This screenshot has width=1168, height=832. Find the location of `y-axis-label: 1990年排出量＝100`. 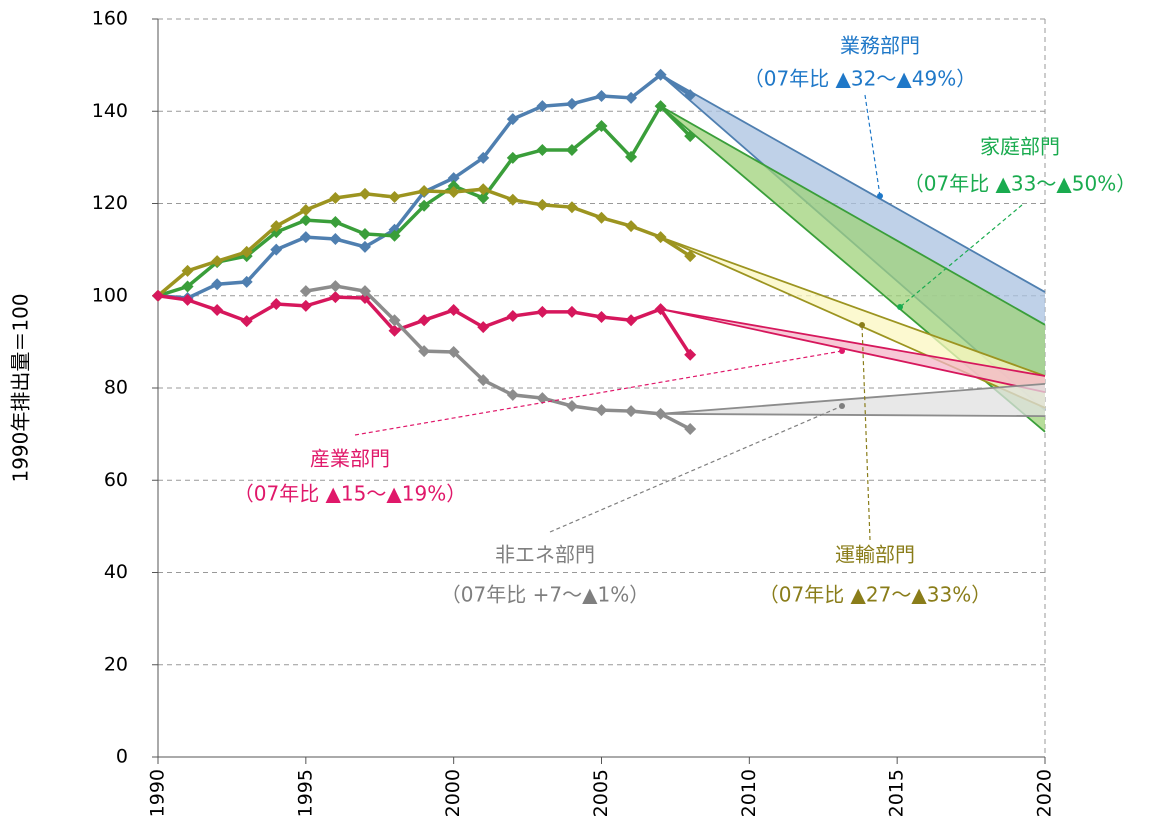

y-axis-label: 1990年排出量＝100 is located at coordinates (21, 387).